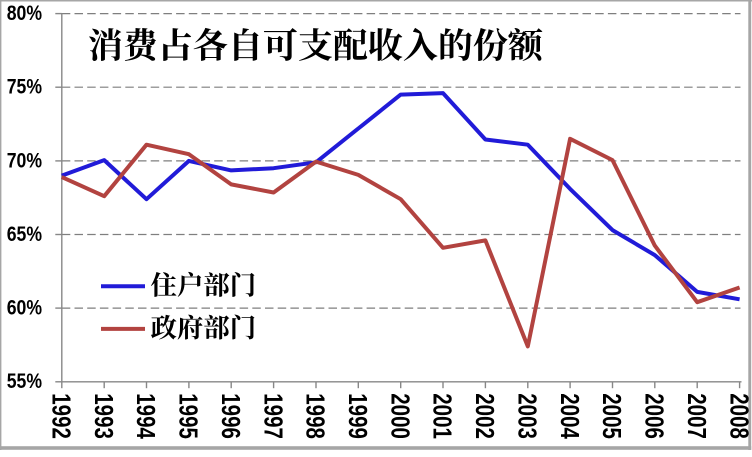 The width and height of the screenshot is (752, 457). Describe the element at coordinates (146, 416) in the screenshot. I see `svg-text: 1994` at that location.